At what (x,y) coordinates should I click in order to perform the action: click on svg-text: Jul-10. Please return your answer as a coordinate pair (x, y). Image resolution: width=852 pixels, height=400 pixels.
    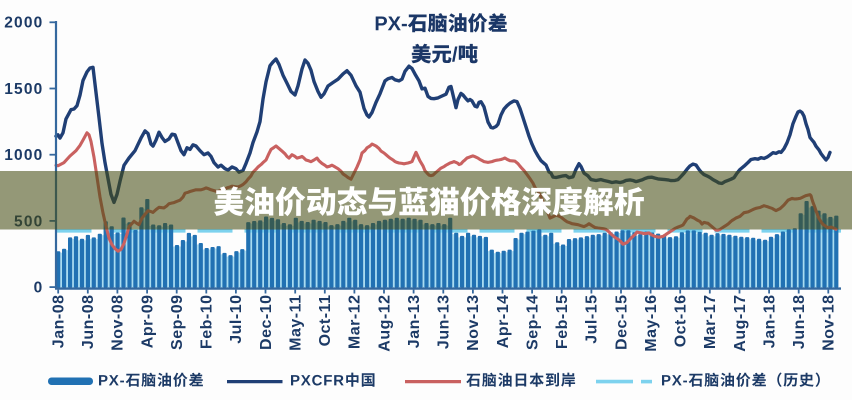
    Looking at the image, I should click on (236, 319).